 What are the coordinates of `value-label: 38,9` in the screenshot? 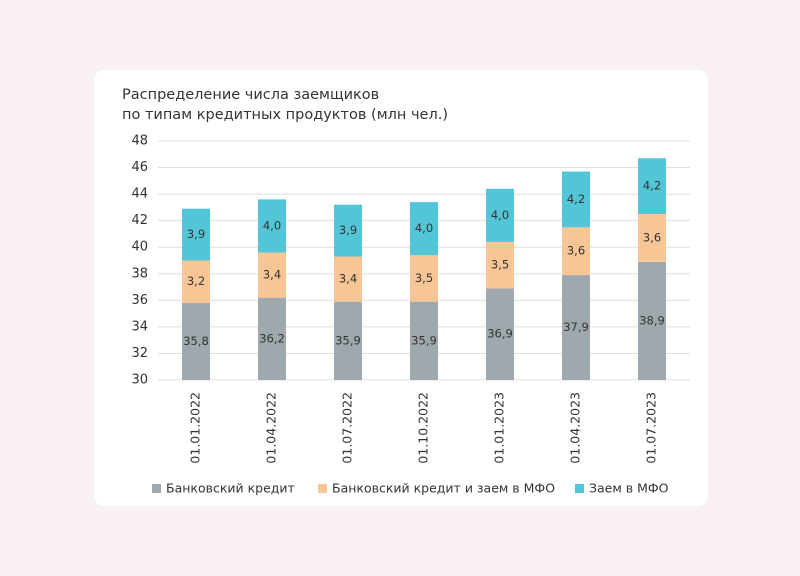 It's located at (652, 320).